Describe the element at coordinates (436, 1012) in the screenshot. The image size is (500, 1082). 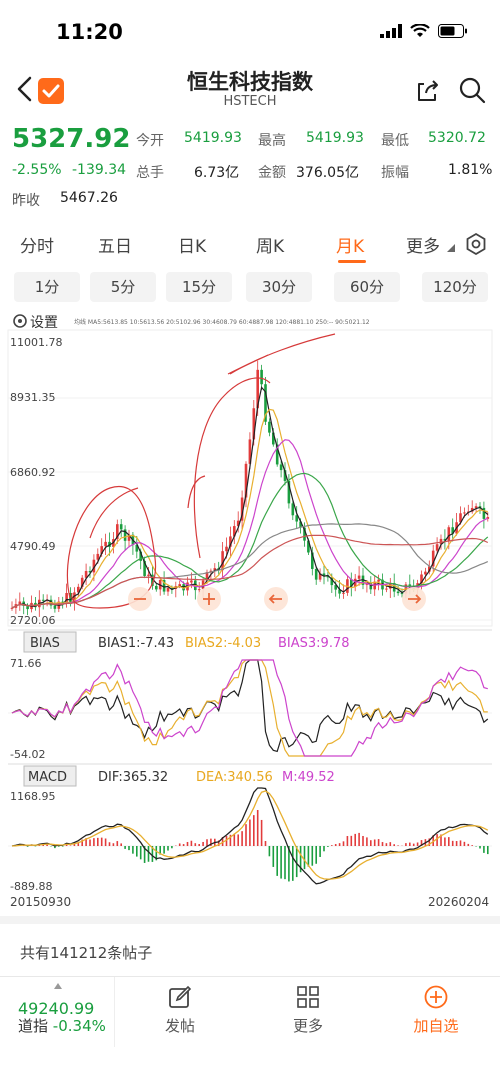
I see `add-watchlist-button: 加自选` at that location.